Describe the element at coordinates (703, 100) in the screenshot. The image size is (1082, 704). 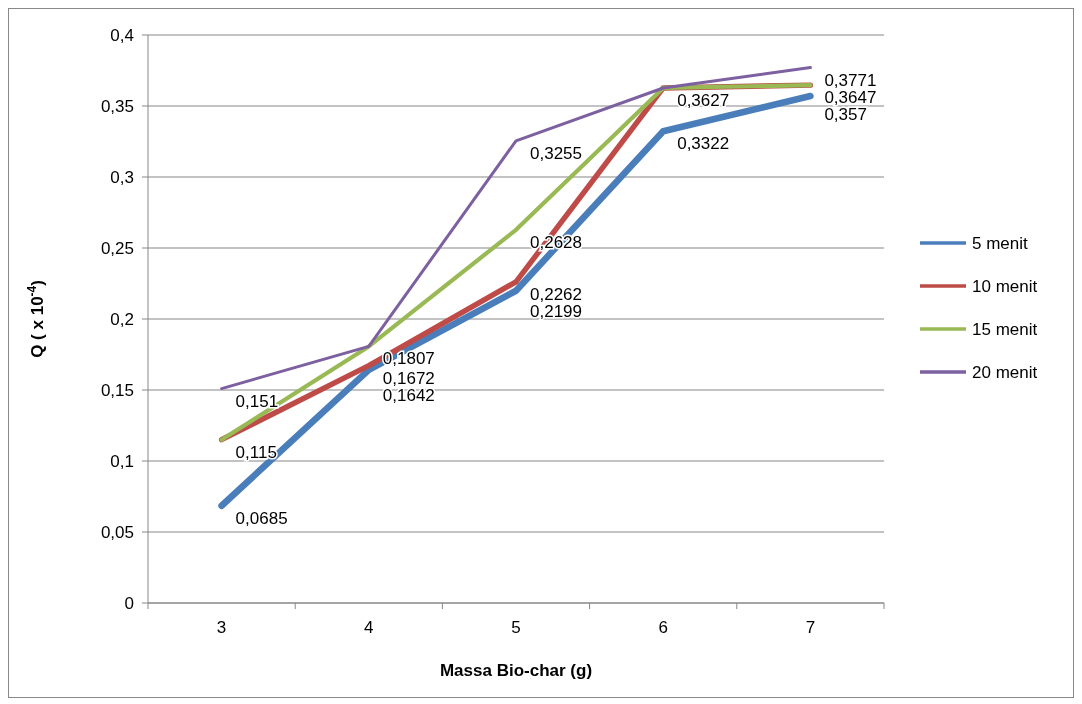
I see `data-label: 0,3627` at that location.